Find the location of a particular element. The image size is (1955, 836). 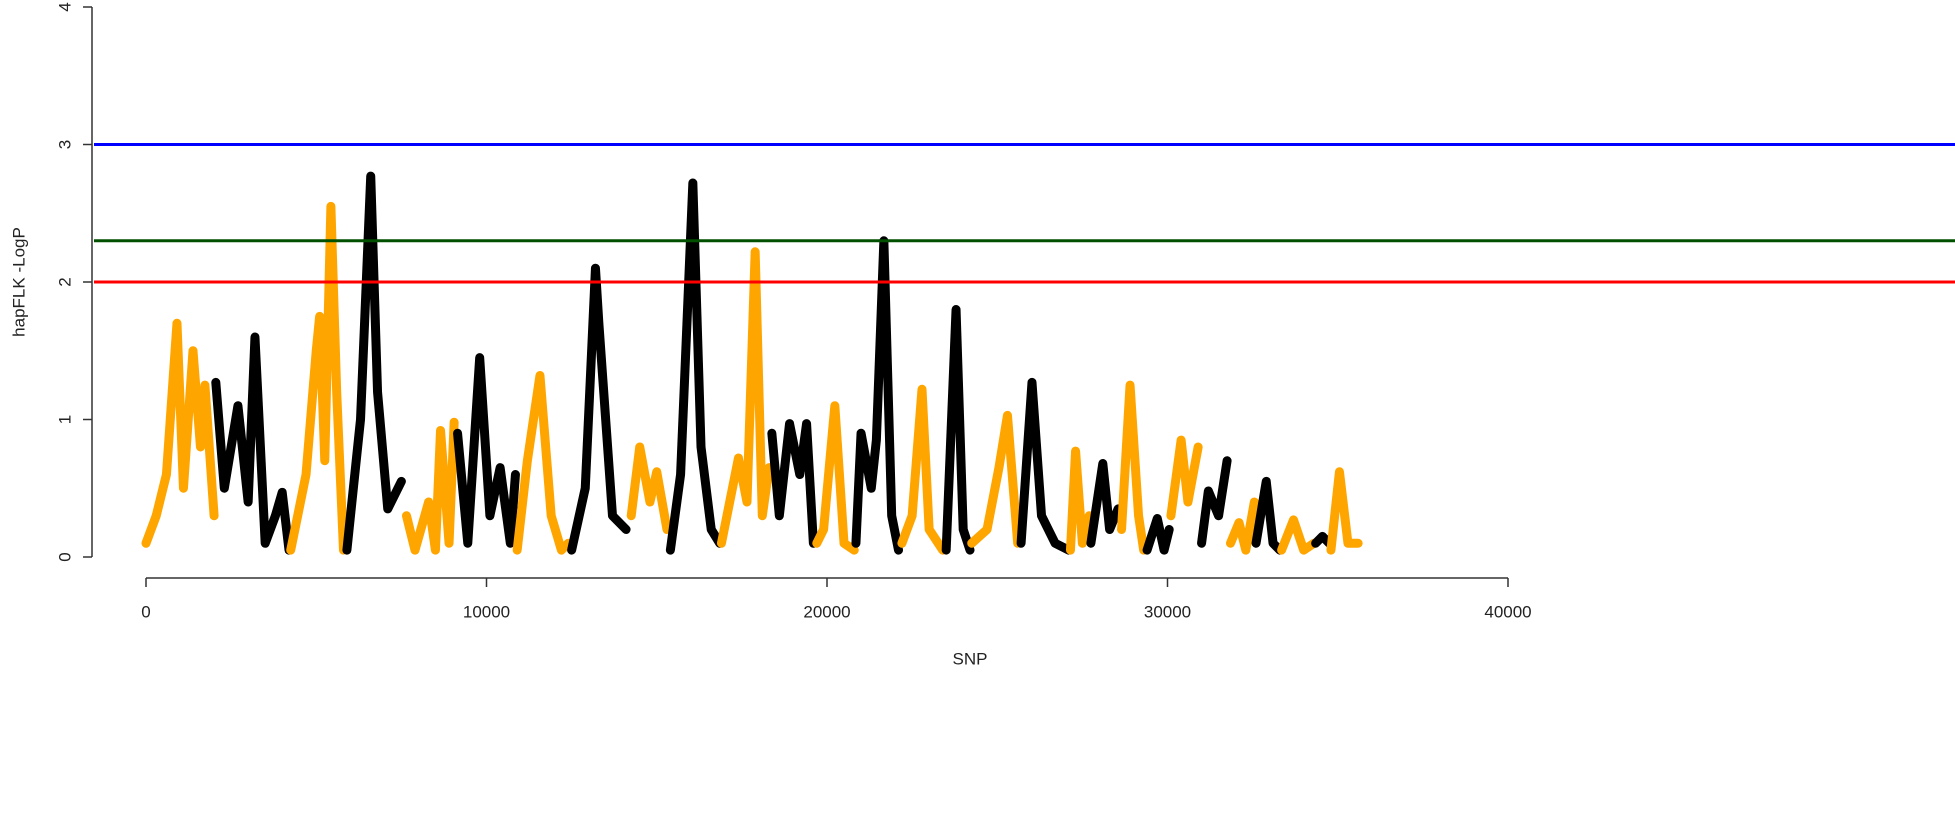

y-tick-label: 0 is located at coordinates (64, 556).